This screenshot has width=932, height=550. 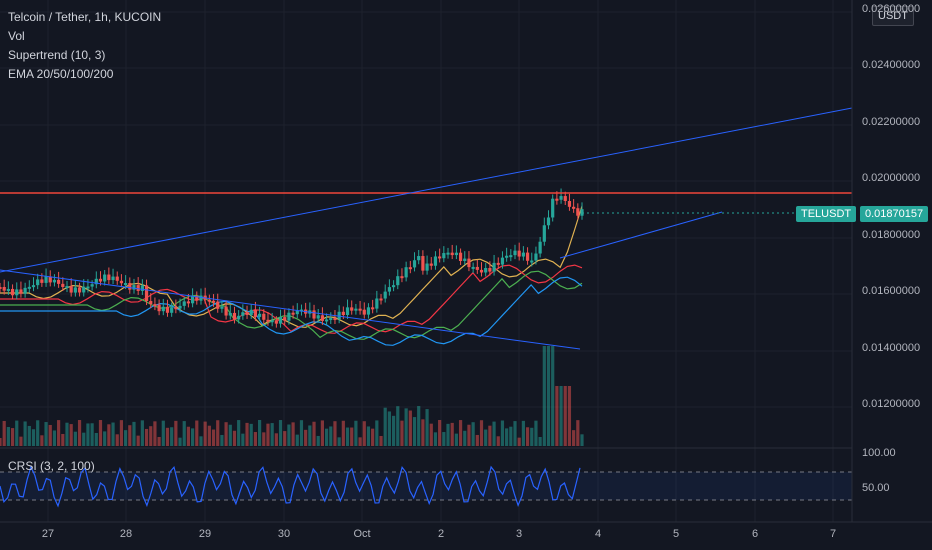 I want to click on time-tick: 6, so click(x=755, y=534).